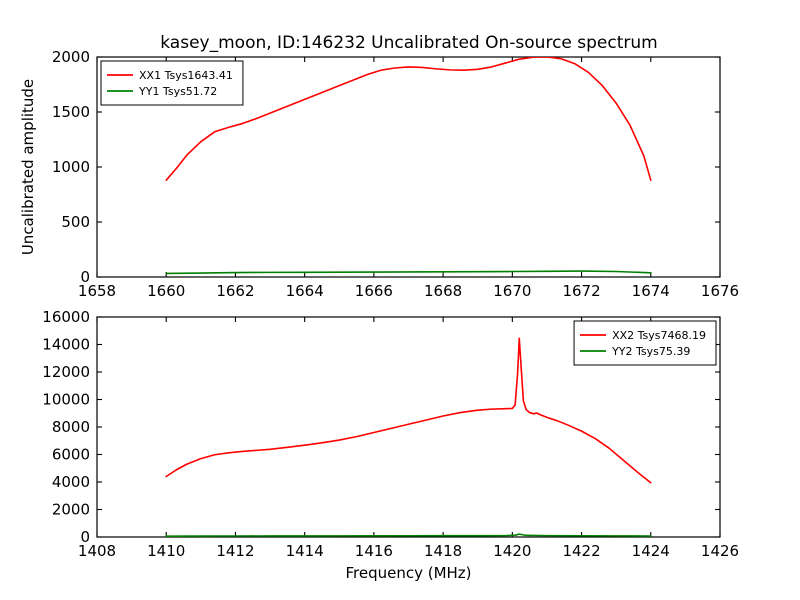 Image resolution: width=800 pixels, height=600 pixels. What do you see at coordinates (443, 551) in the screenshot?
I see `x-tick-label: 1418` at bounding box center [443, 551].